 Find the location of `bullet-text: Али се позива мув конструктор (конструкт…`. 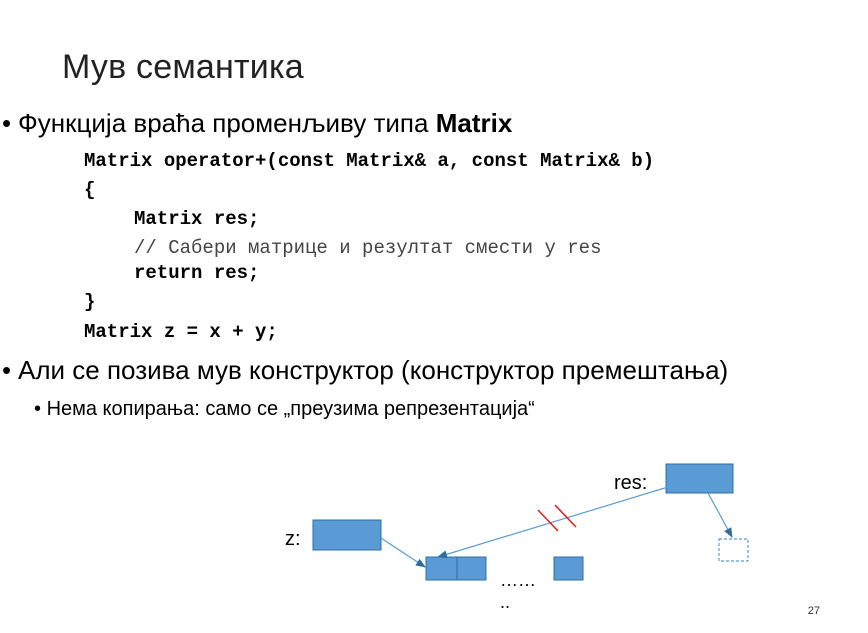

bullet-text: Али се позива мув конструктор (конструкт… is located at coordinates (373, 370).